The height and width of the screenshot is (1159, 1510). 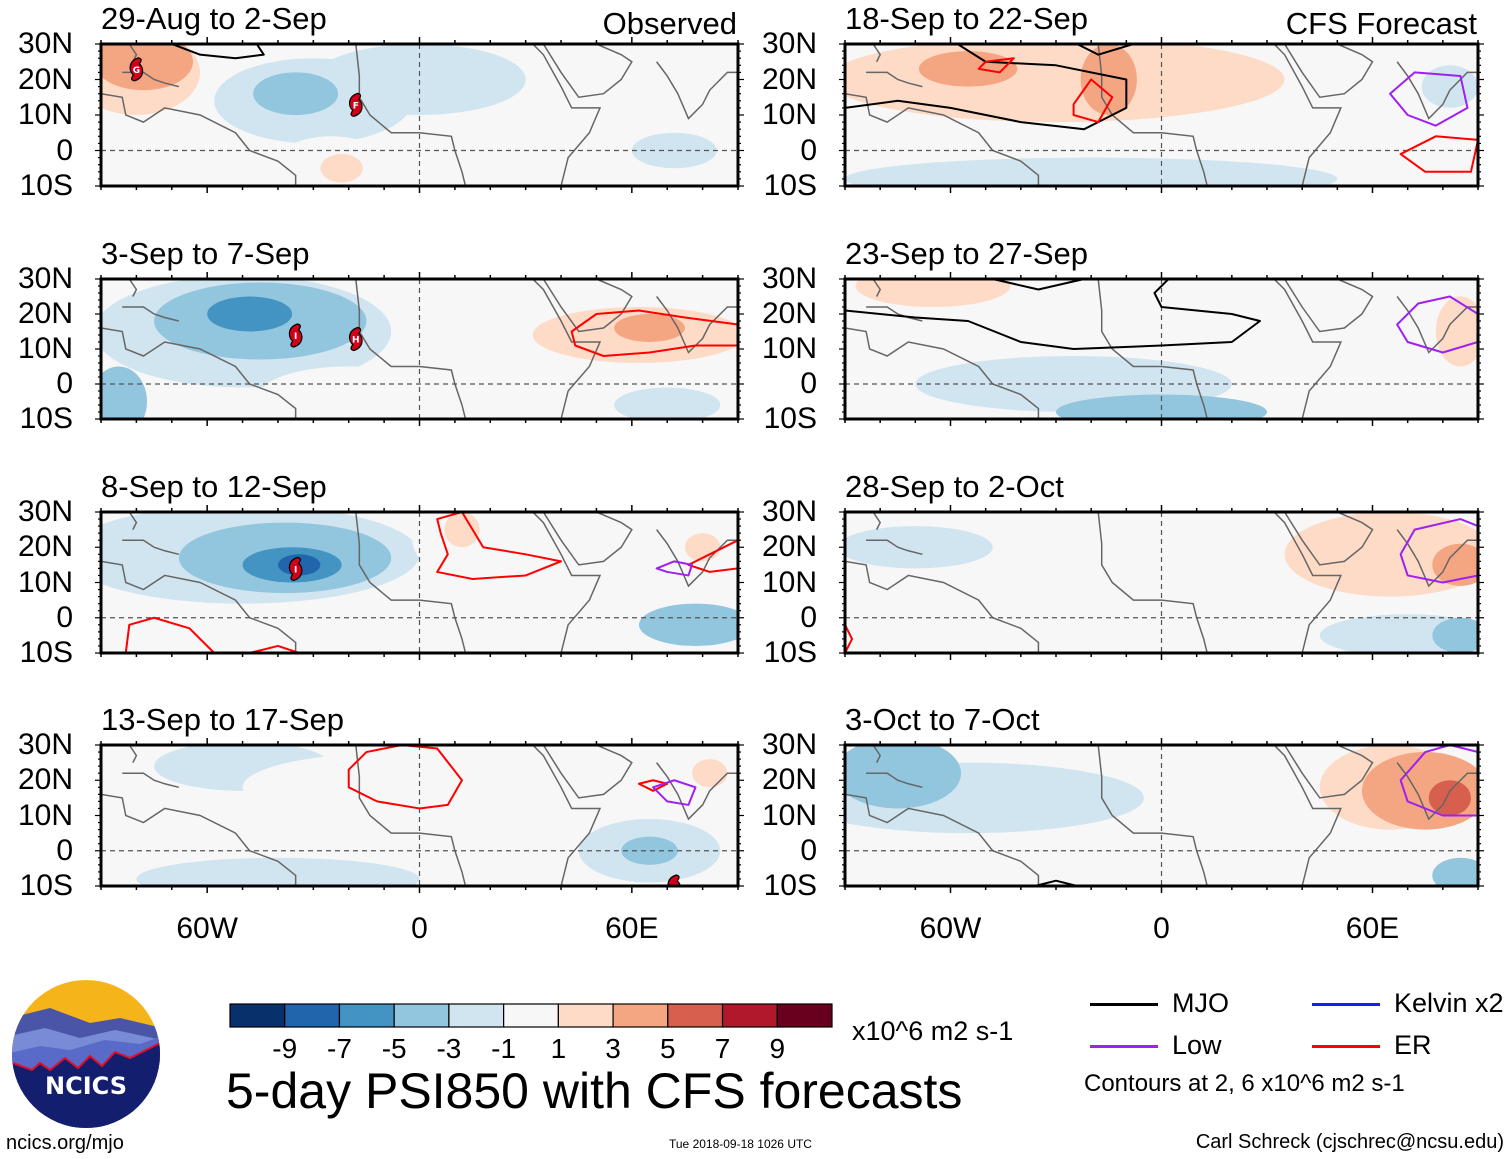 I want to click on colorbar-units: x10^6 m2 s-1, so click(x=933, y=1031).